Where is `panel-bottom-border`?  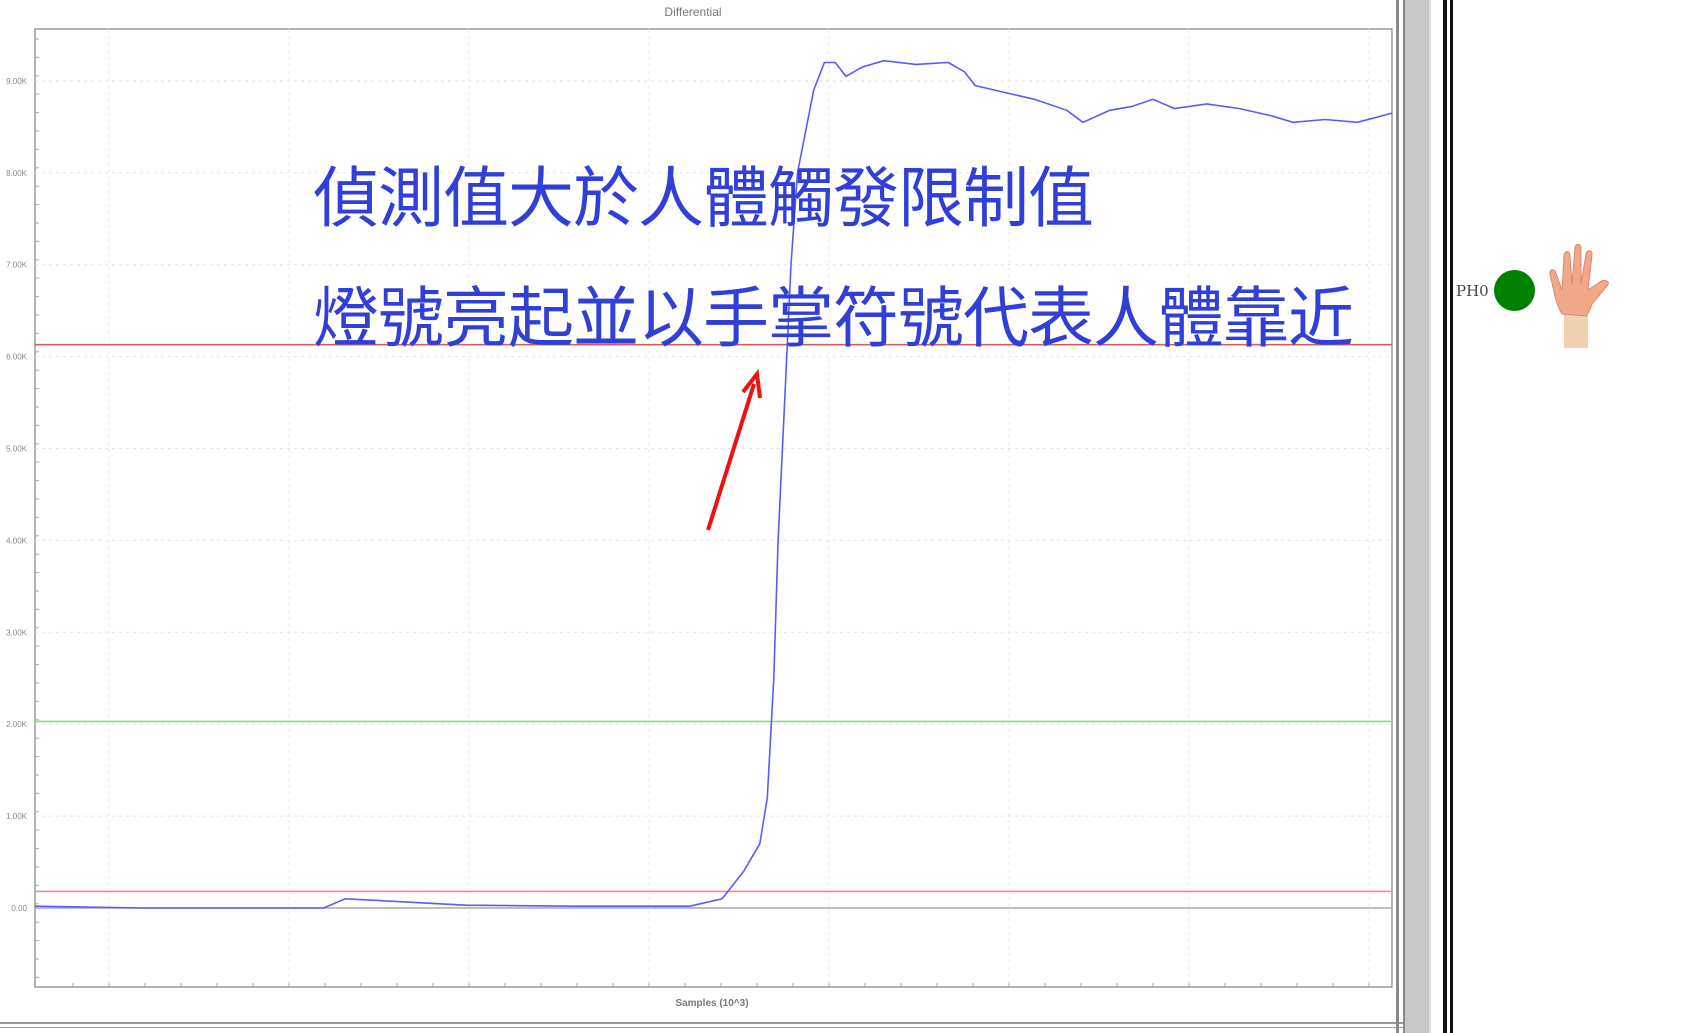 panel-bottom-border is located at coordinates (701, 1025).